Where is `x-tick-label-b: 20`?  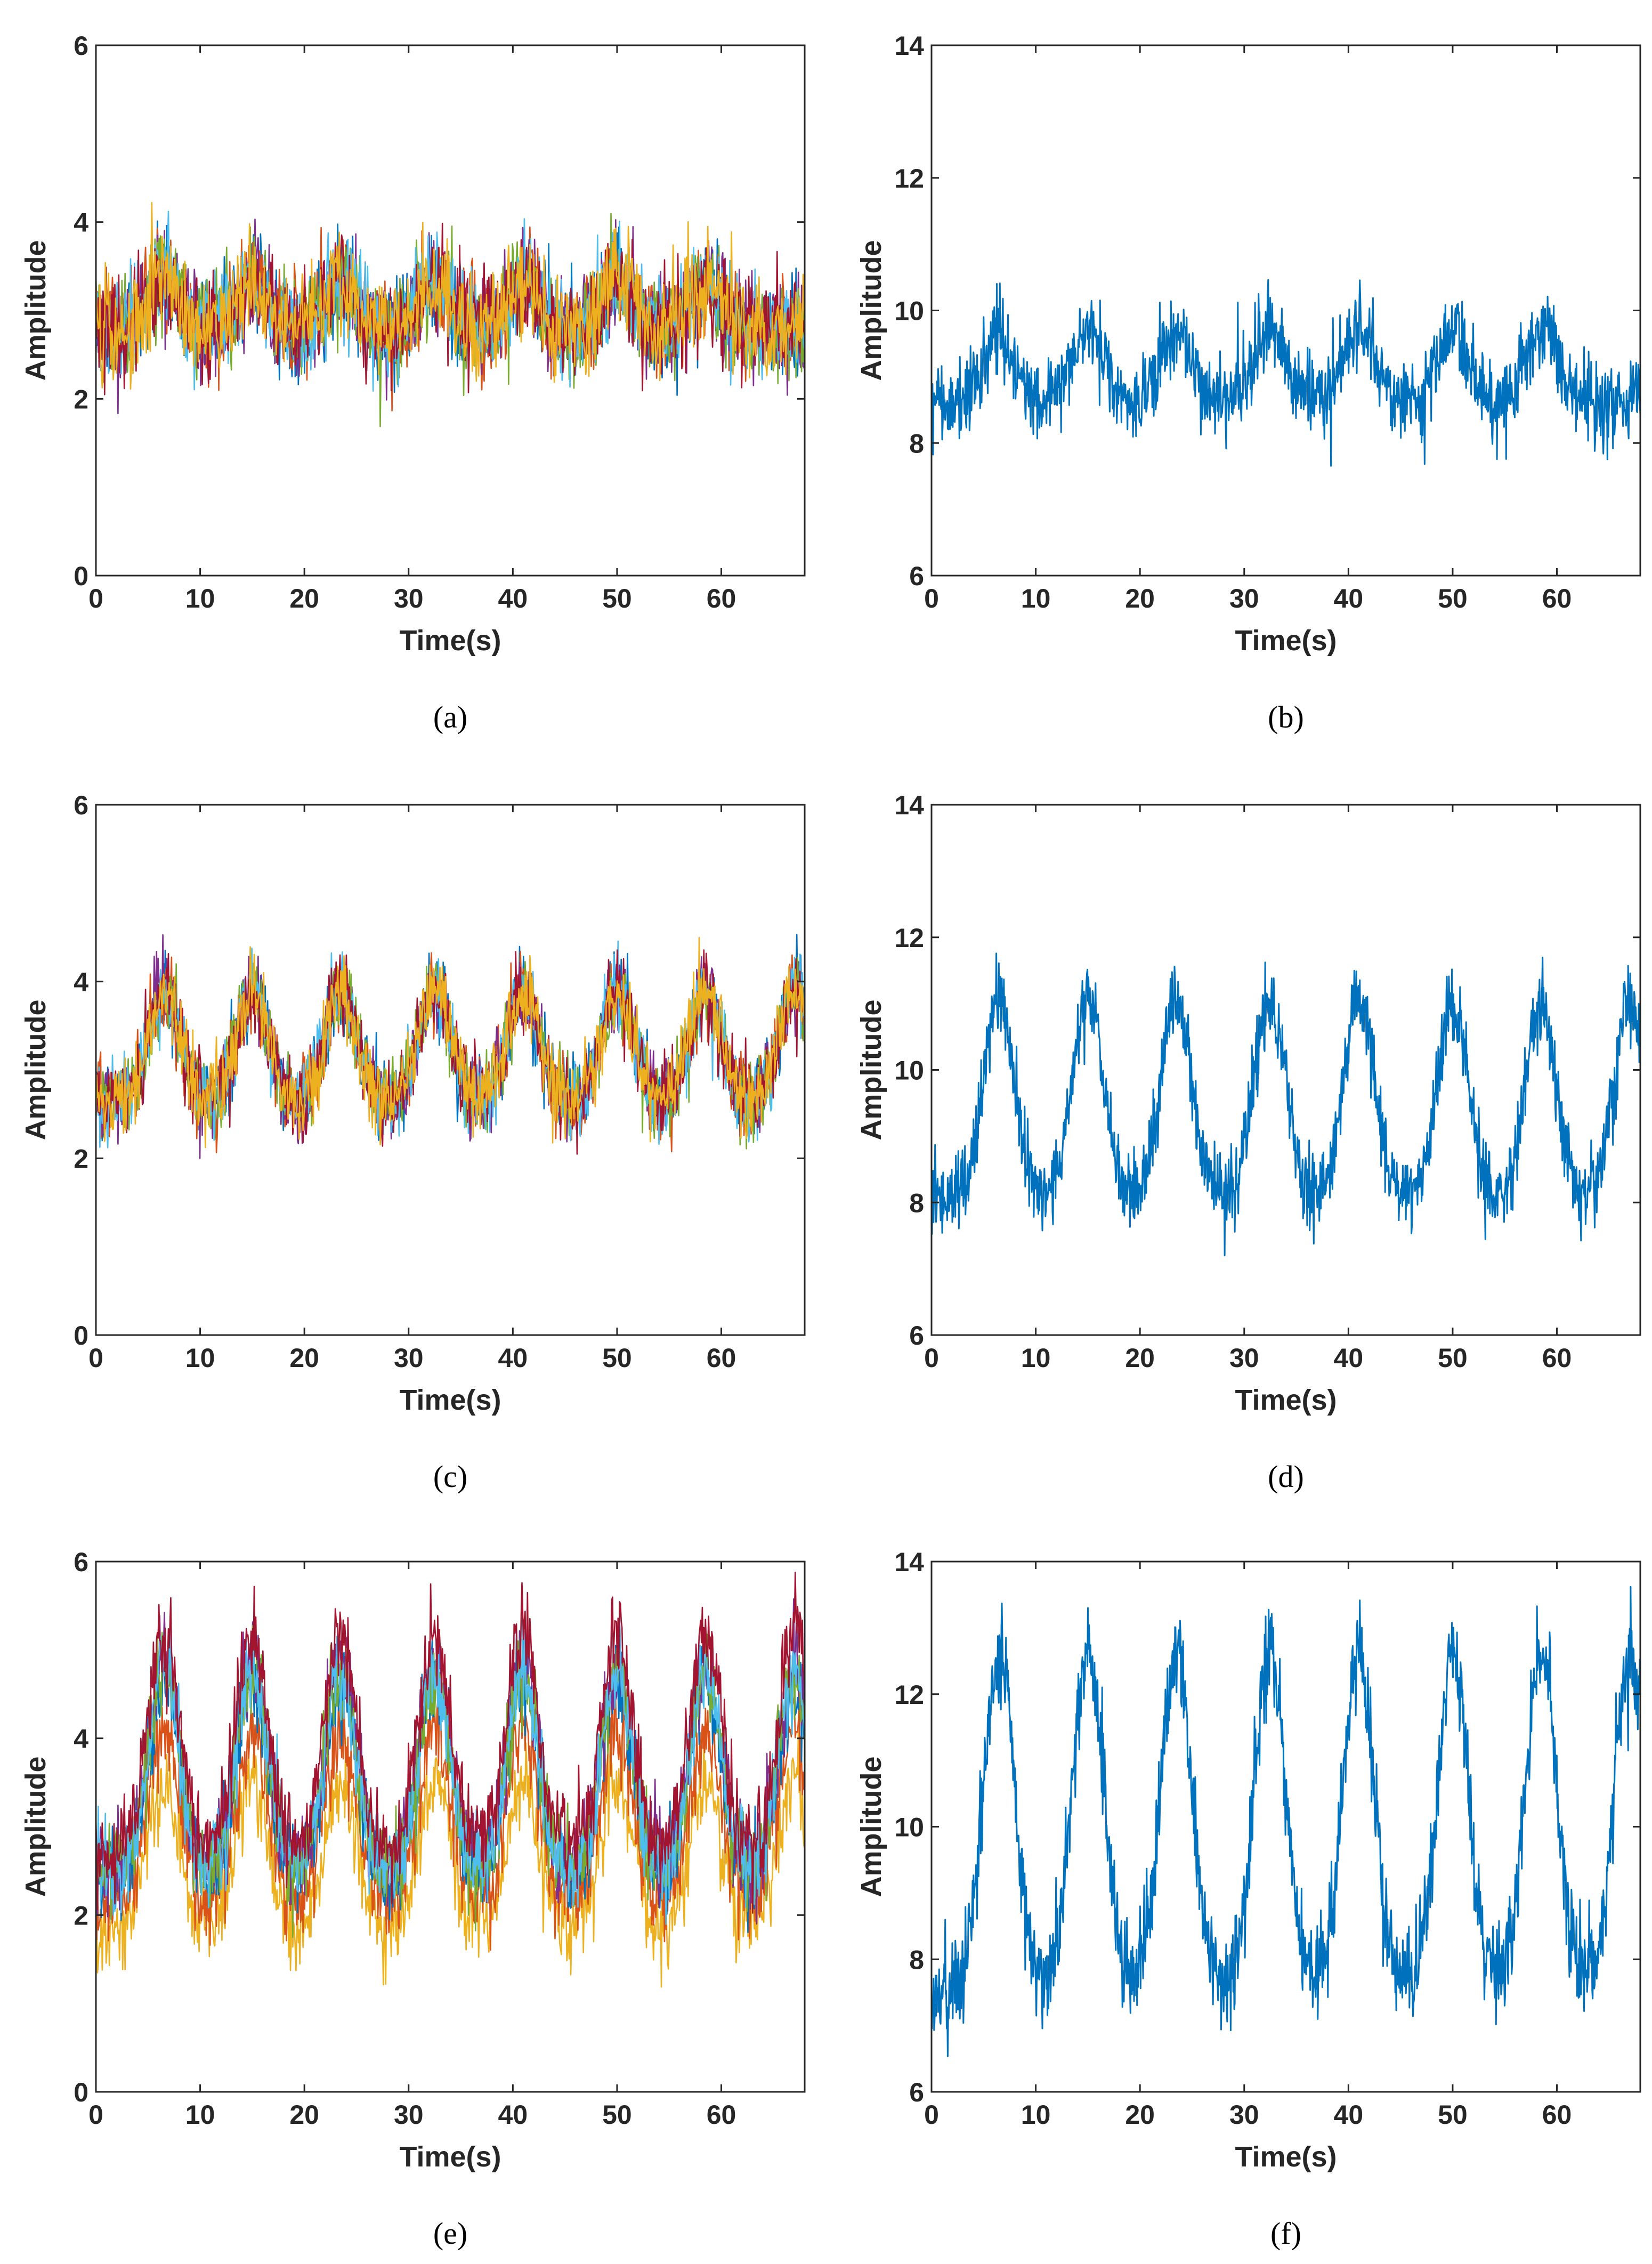 x-tick-label-b: 20 is located at coordinates (1140, 598).